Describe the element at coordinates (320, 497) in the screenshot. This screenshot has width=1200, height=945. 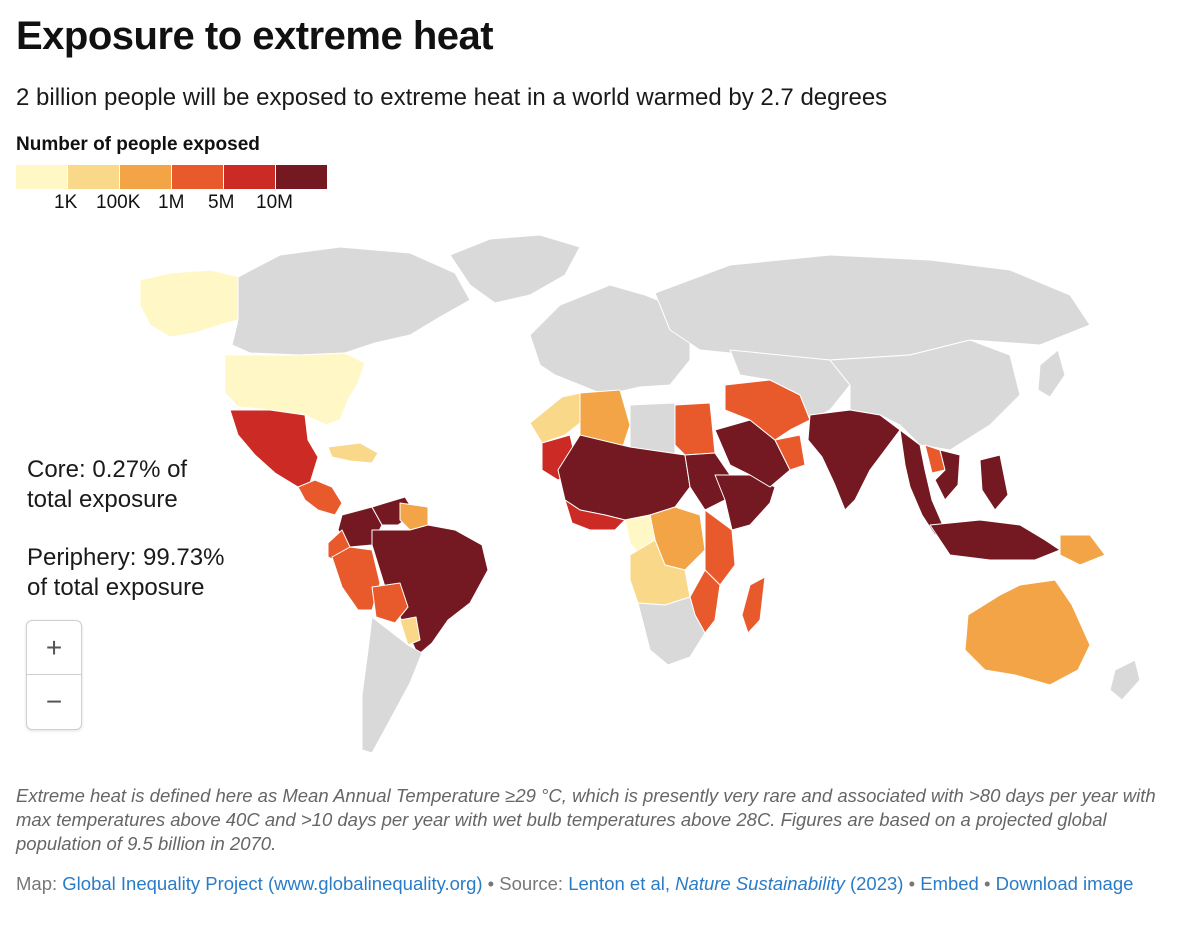
I see `region-central-america` at that location.